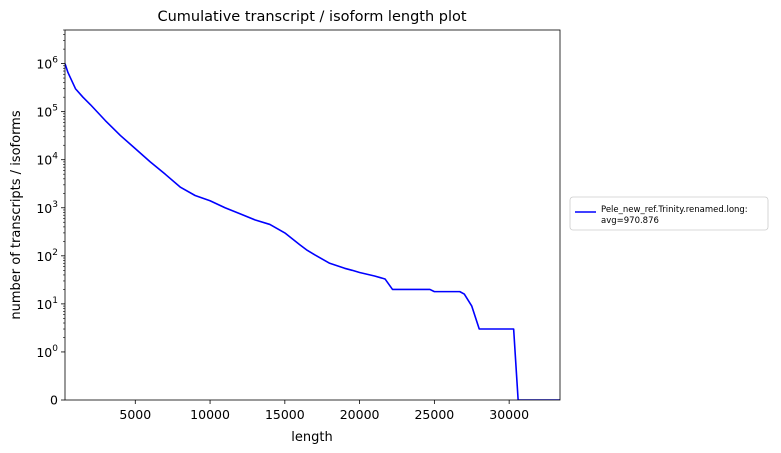 Image resolution: width=781 pixels, height=453 pixels. Describe the element at coordinates (50, 218) in the screenshot. I see `y-axis: 10⁶ 10⁵ 10⁴ 10³ 10² 10¹ 100 0` at that location.